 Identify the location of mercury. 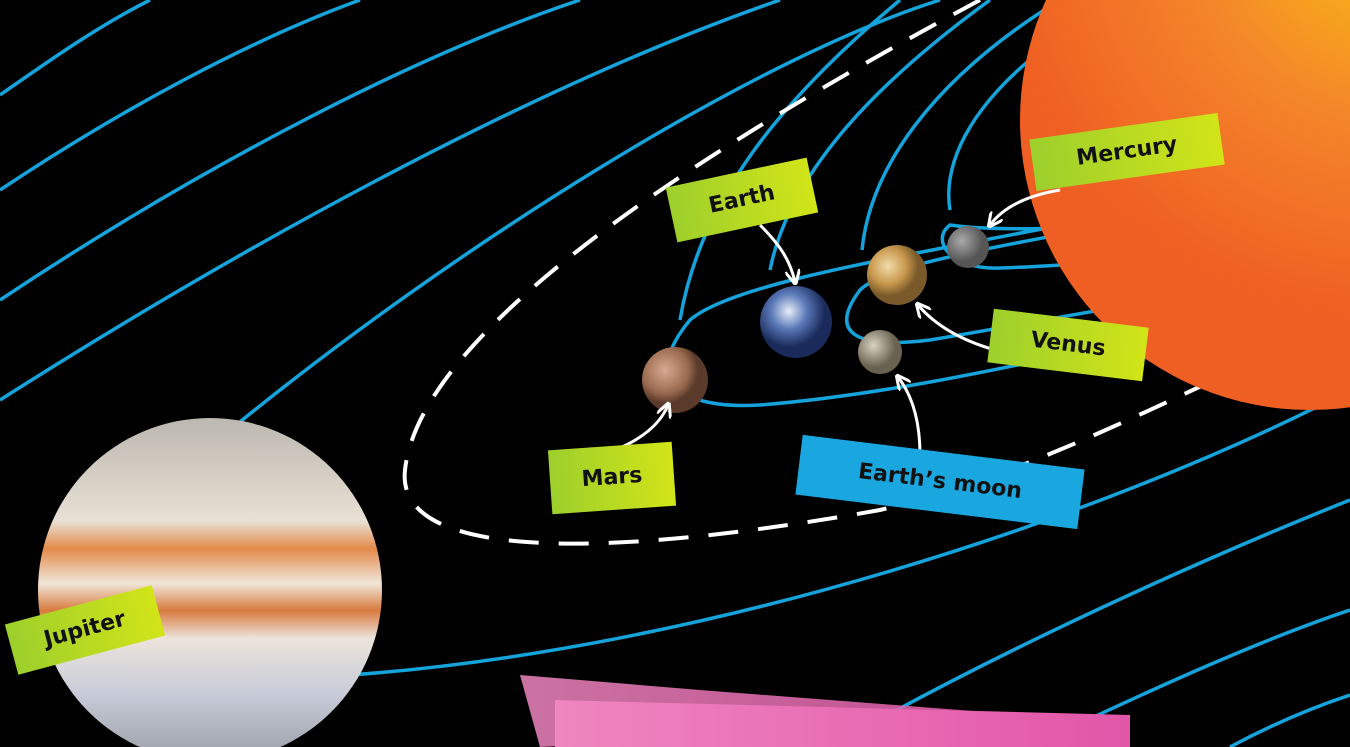
(968, 247).